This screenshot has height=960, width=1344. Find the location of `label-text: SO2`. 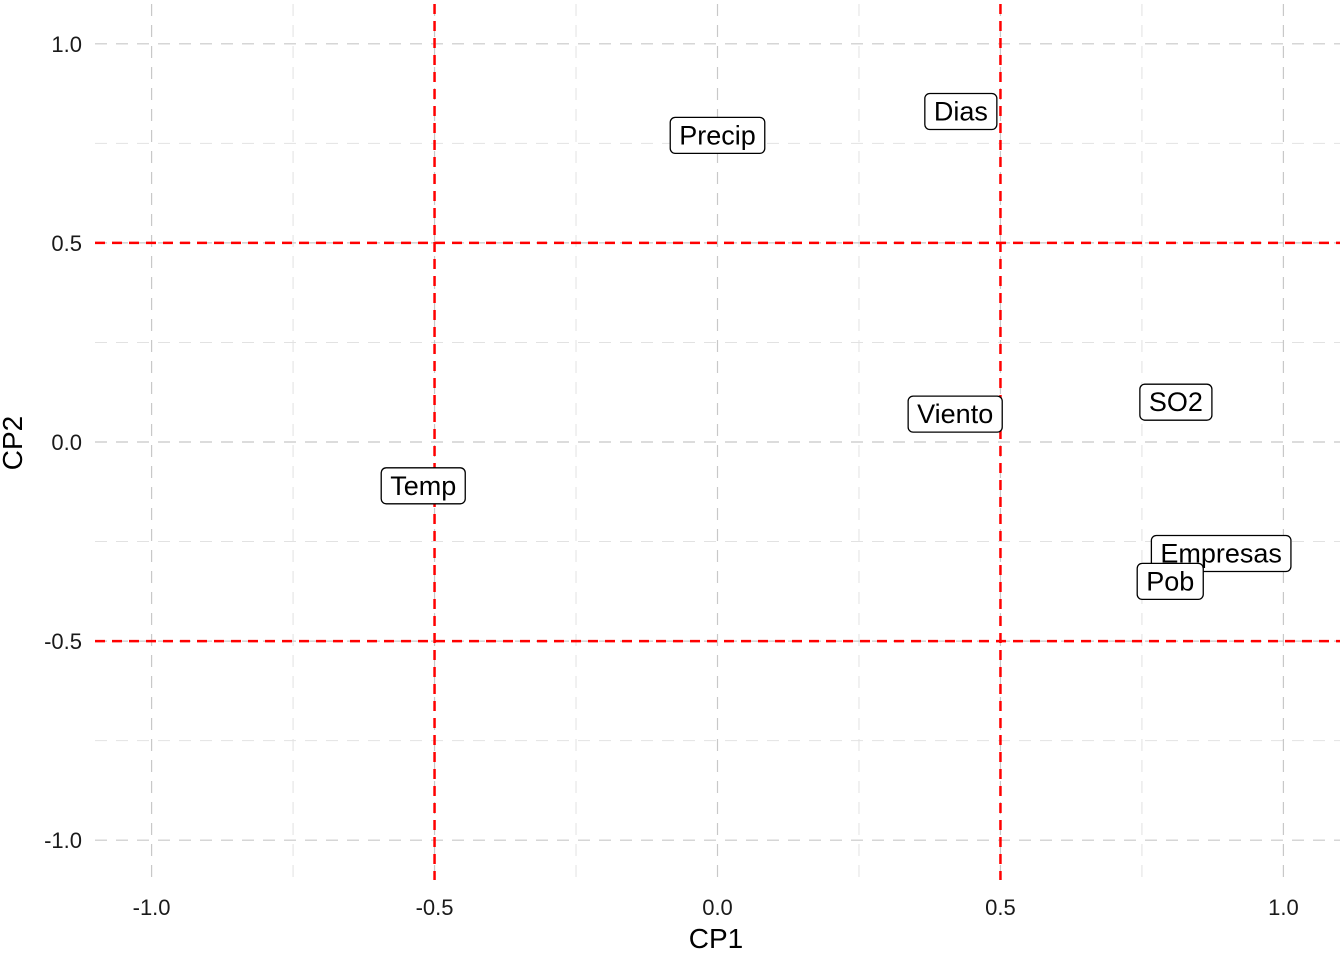

label-text: SO2 is located at coordinates (1176, 402).